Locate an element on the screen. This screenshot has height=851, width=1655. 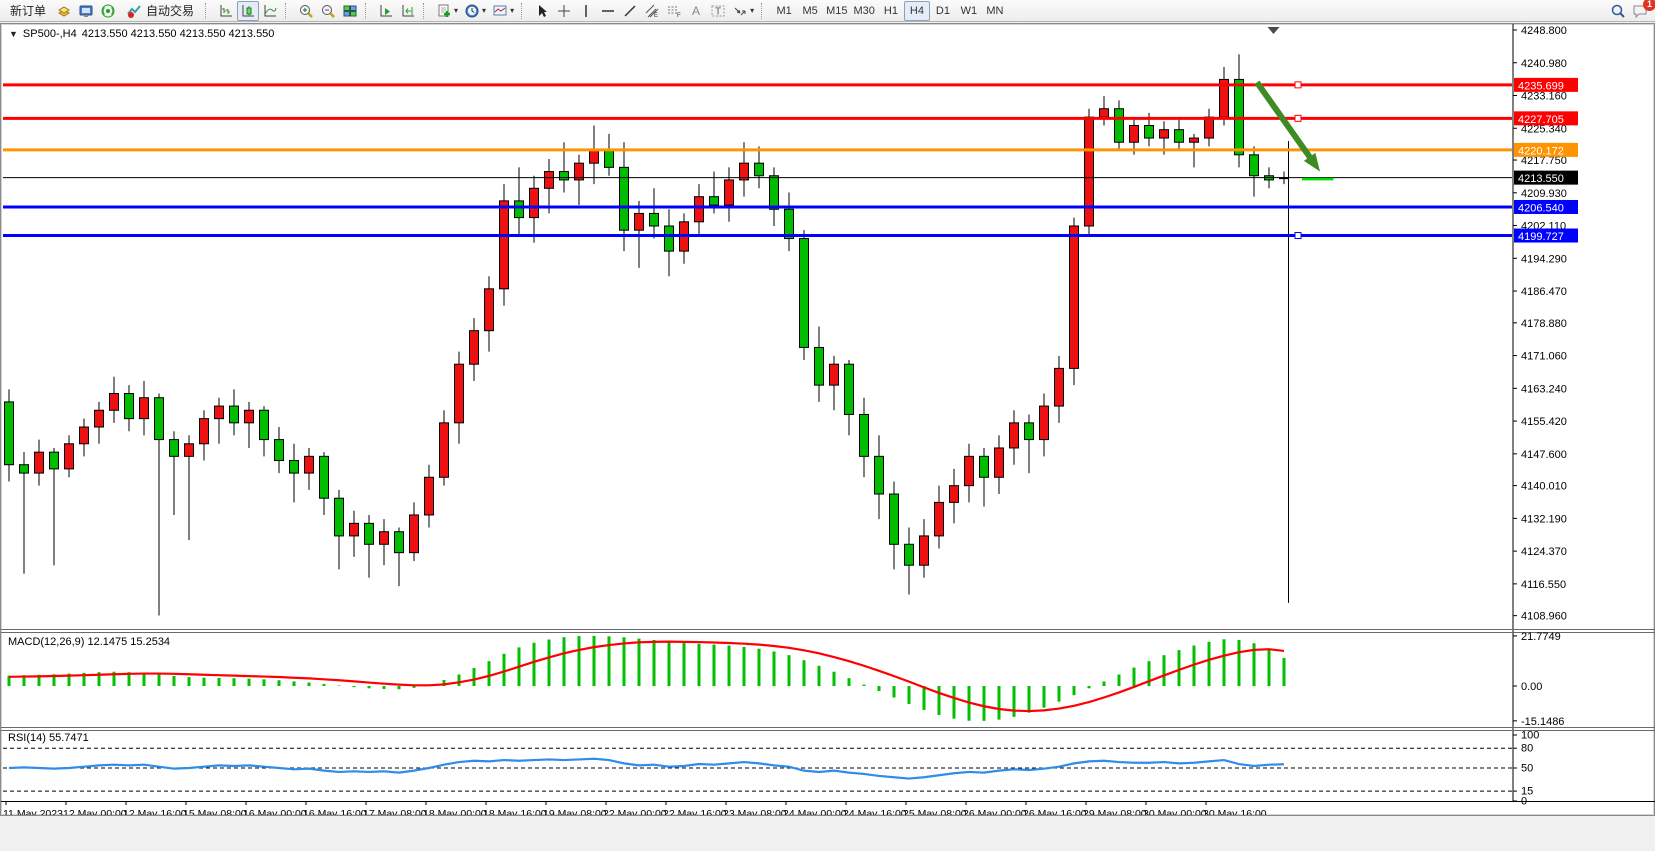
auto-trading-button: 自动交易 is located at coordinates (160, 11).